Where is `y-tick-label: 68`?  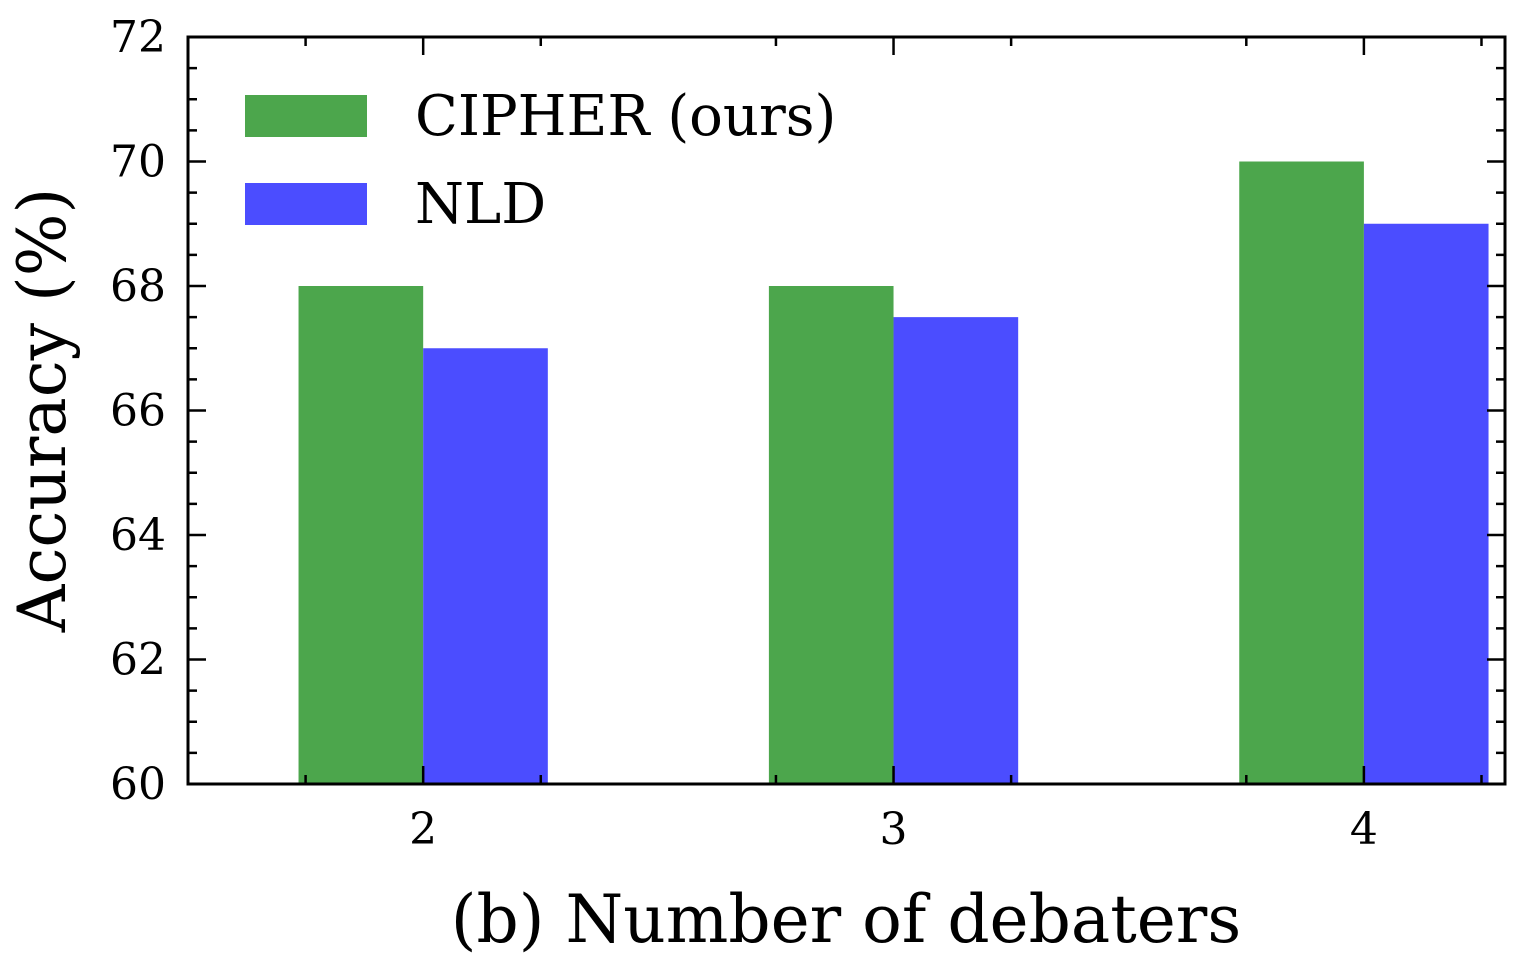
y-tick-label: 68 is located at coordinates (138, 286).